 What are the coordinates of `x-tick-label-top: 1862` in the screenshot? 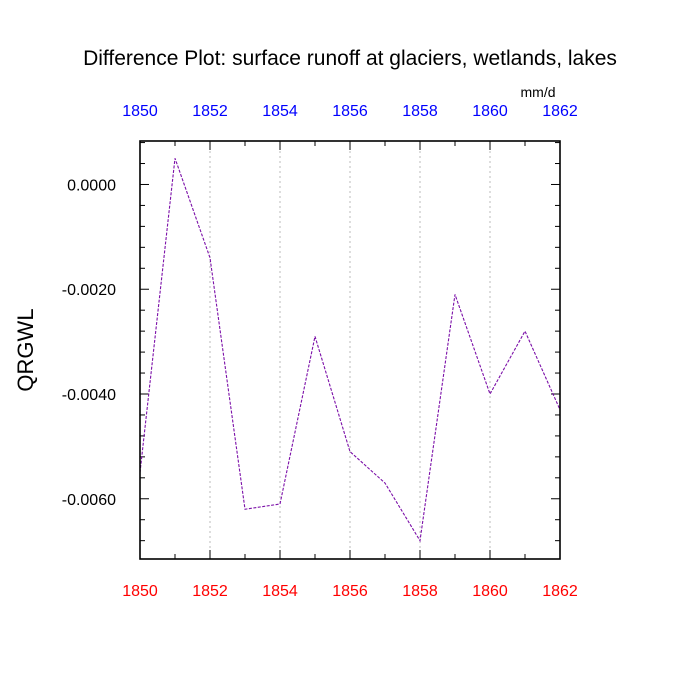 It's located at (560, 111).